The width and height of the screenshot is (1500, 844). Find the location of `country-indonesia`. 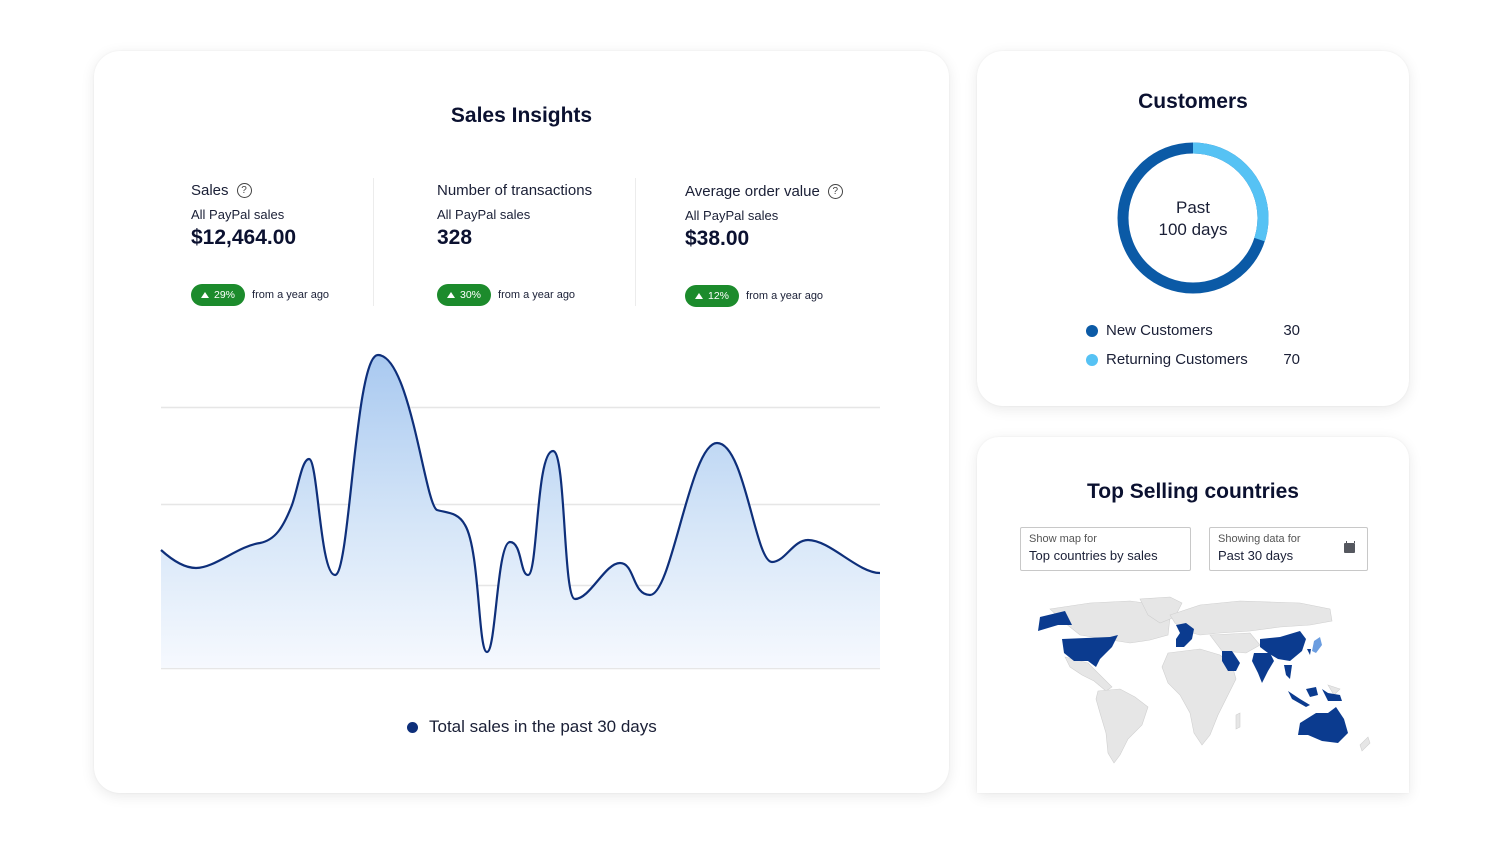

country-indonesia is located at coordinates (1299, 699).